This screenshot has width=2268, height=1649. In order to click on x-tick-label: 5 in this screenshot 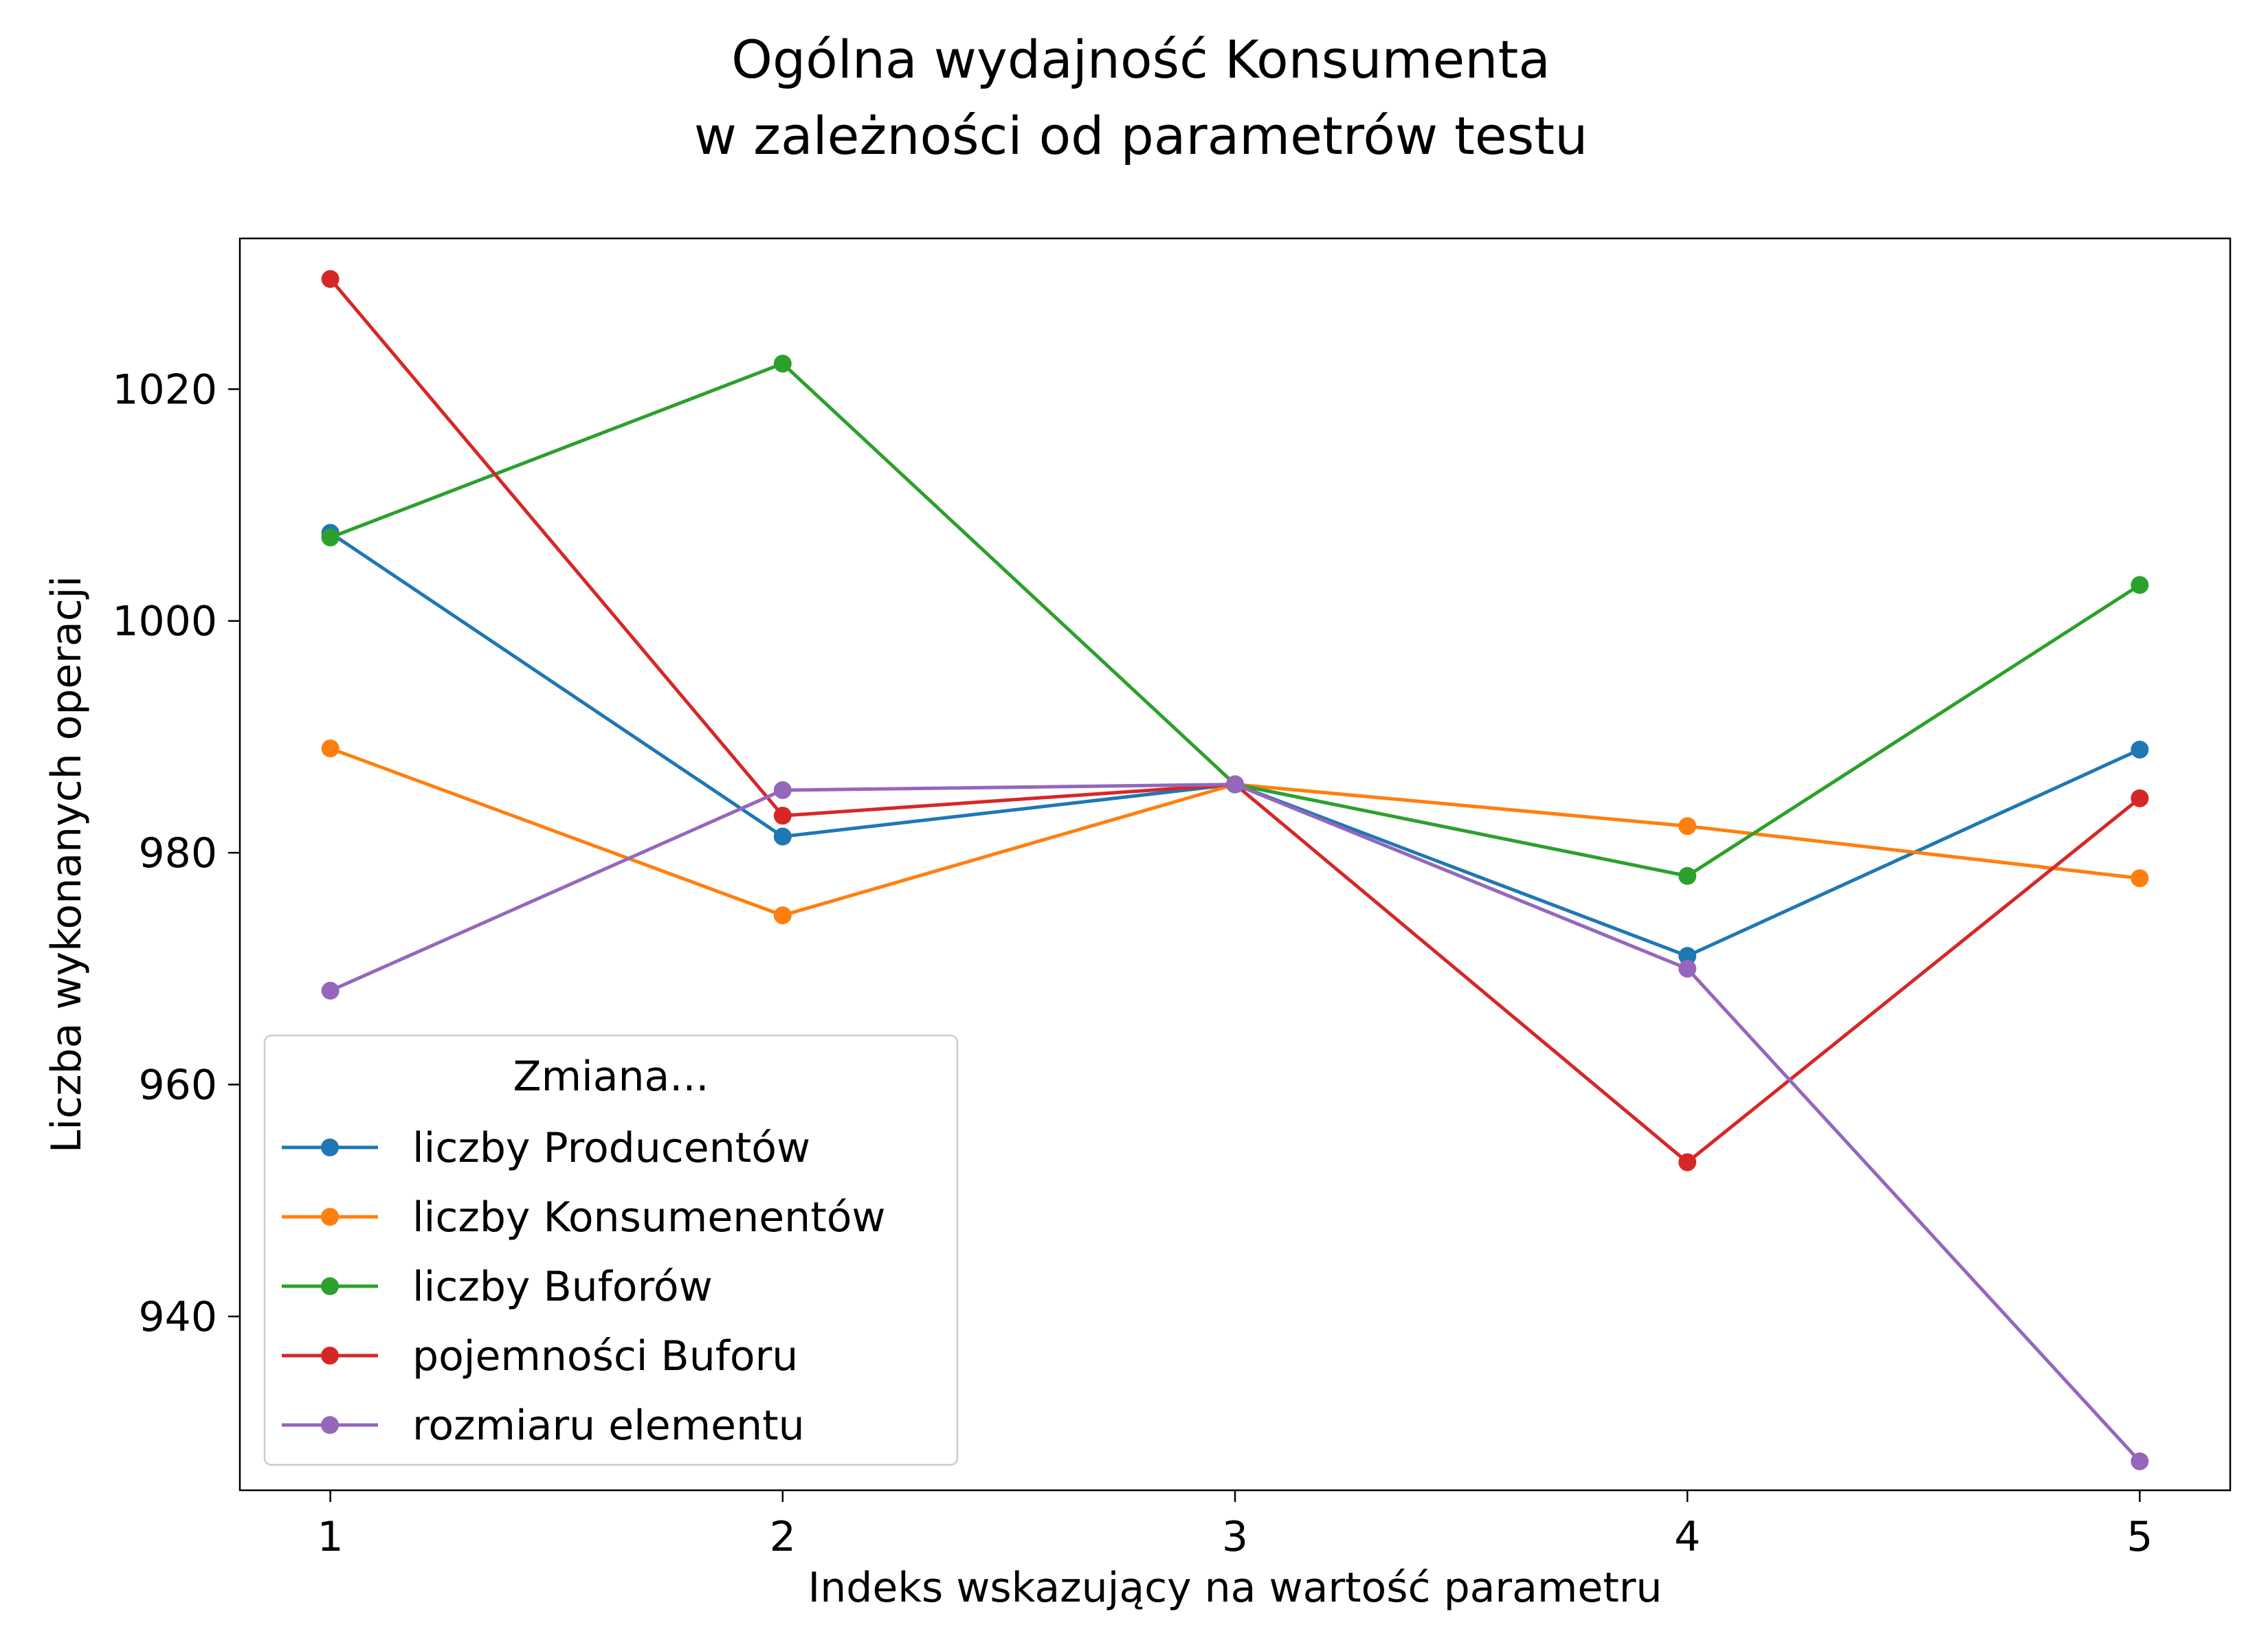, I will do `click(2139, 1537)`.